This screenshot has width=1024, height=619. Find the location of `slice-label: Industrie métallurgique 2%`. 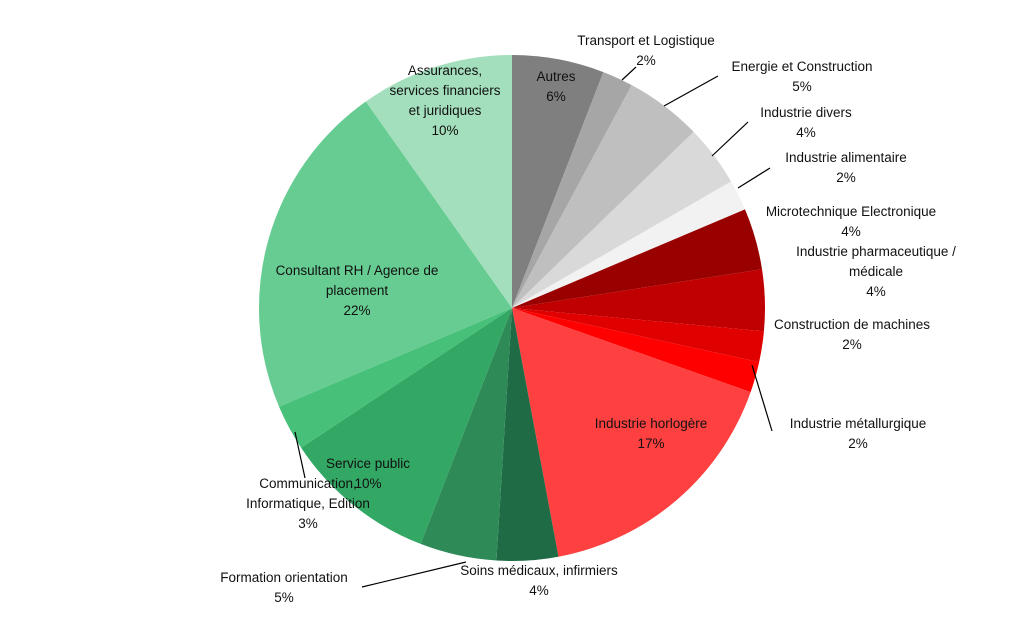

slice-label: Industrie métallurgique 2% is located at coordinates (858, 433).